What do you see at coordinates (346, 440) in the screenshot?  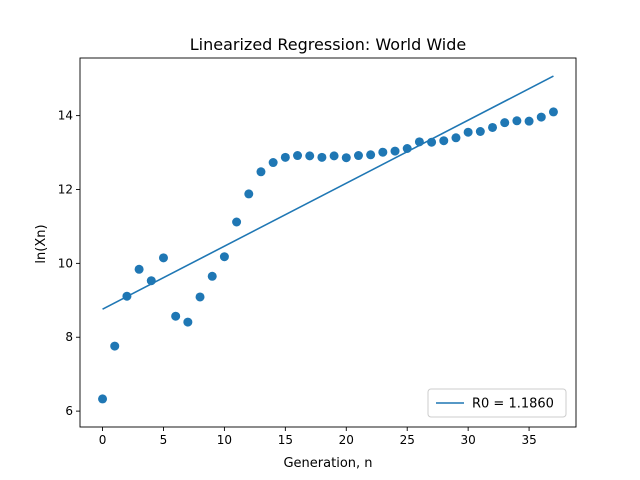 I see `x-tick-label: 20` at bounding box center [346, 440].